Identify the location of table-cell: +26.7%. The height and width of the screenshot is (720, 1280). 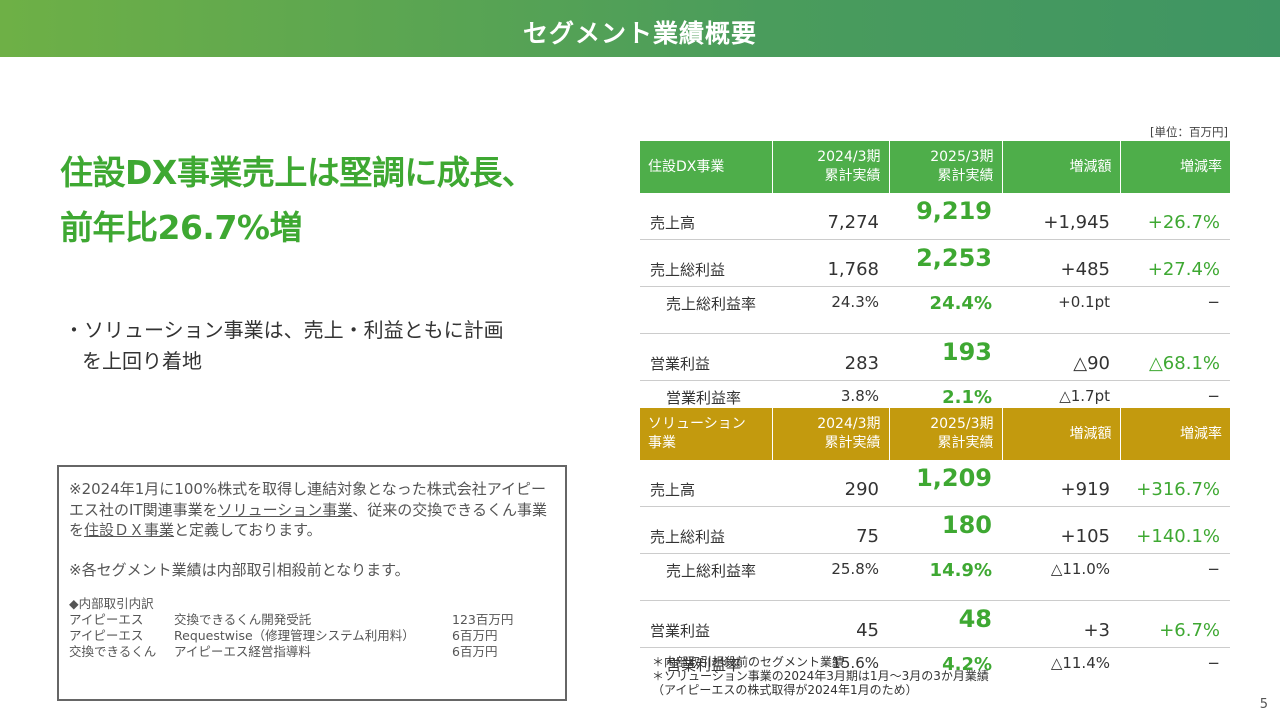
(1175, 216).